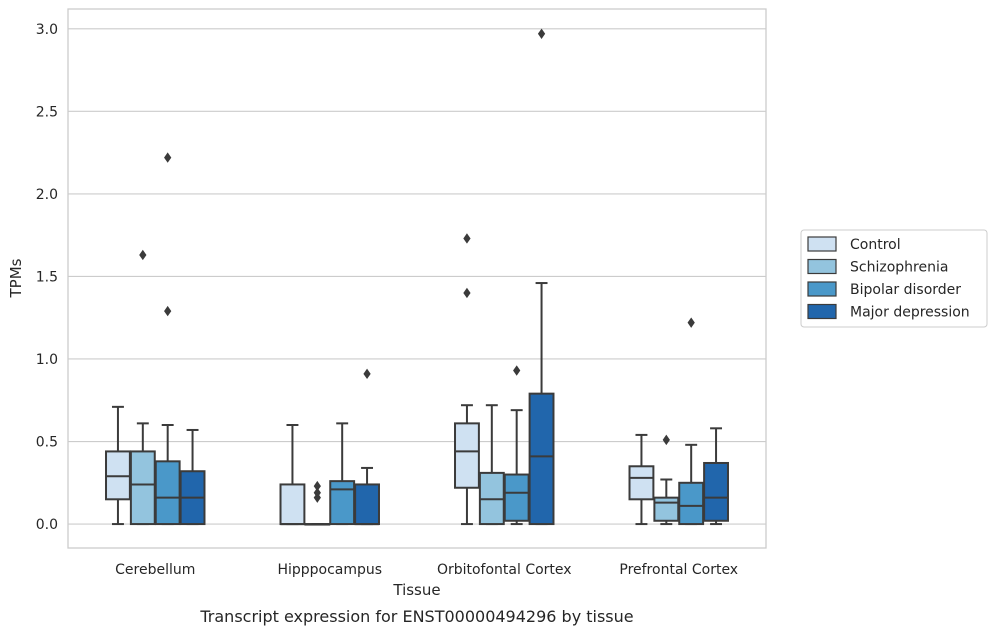 The height and width of the screenshot is (634, 997). I want to click on legend-label: Major depression, so click(910, 313).